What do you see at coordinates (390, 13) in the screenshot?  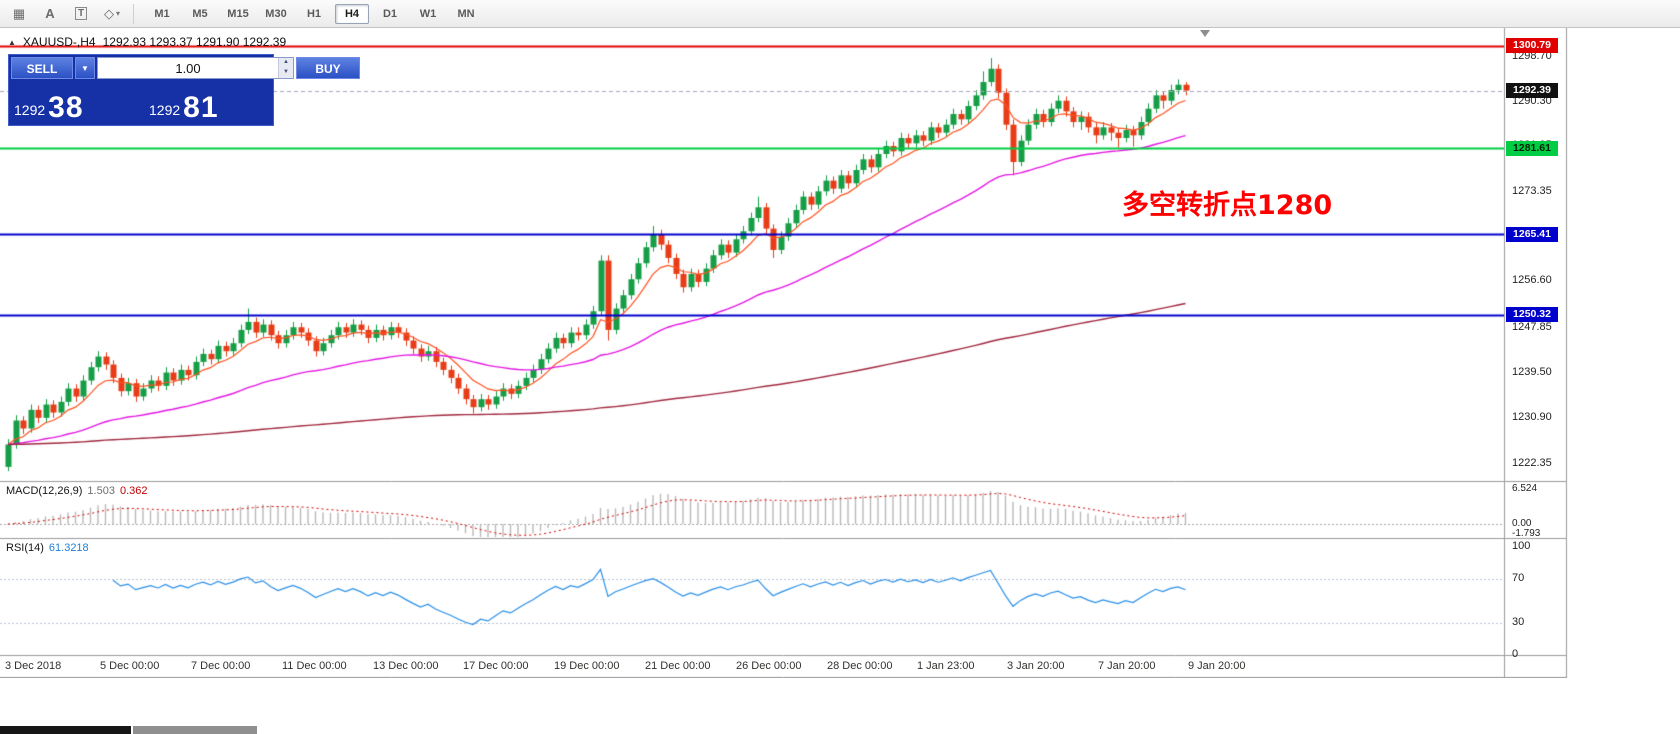 I see `timeframe-button-d1: D1` at bounding box center [390, 13].